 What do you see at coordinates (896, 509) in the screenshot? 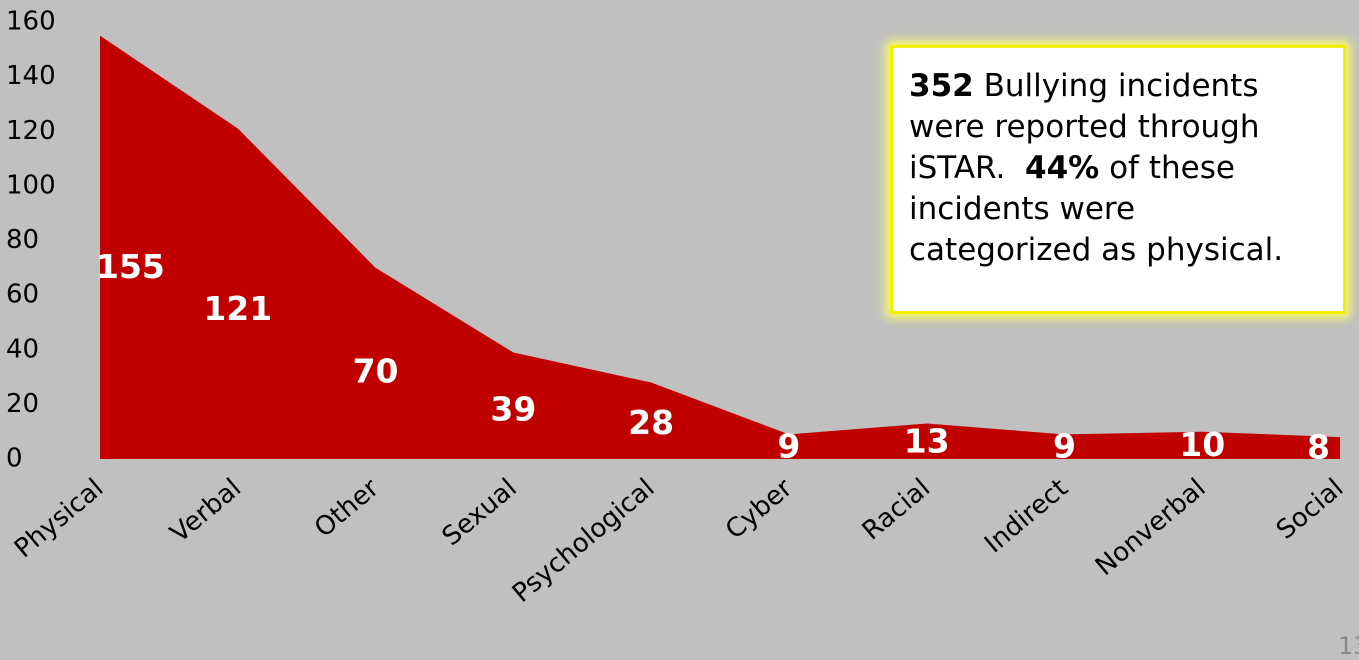
I see `x-tick-label: Racial` at bounding box center [896, 509].